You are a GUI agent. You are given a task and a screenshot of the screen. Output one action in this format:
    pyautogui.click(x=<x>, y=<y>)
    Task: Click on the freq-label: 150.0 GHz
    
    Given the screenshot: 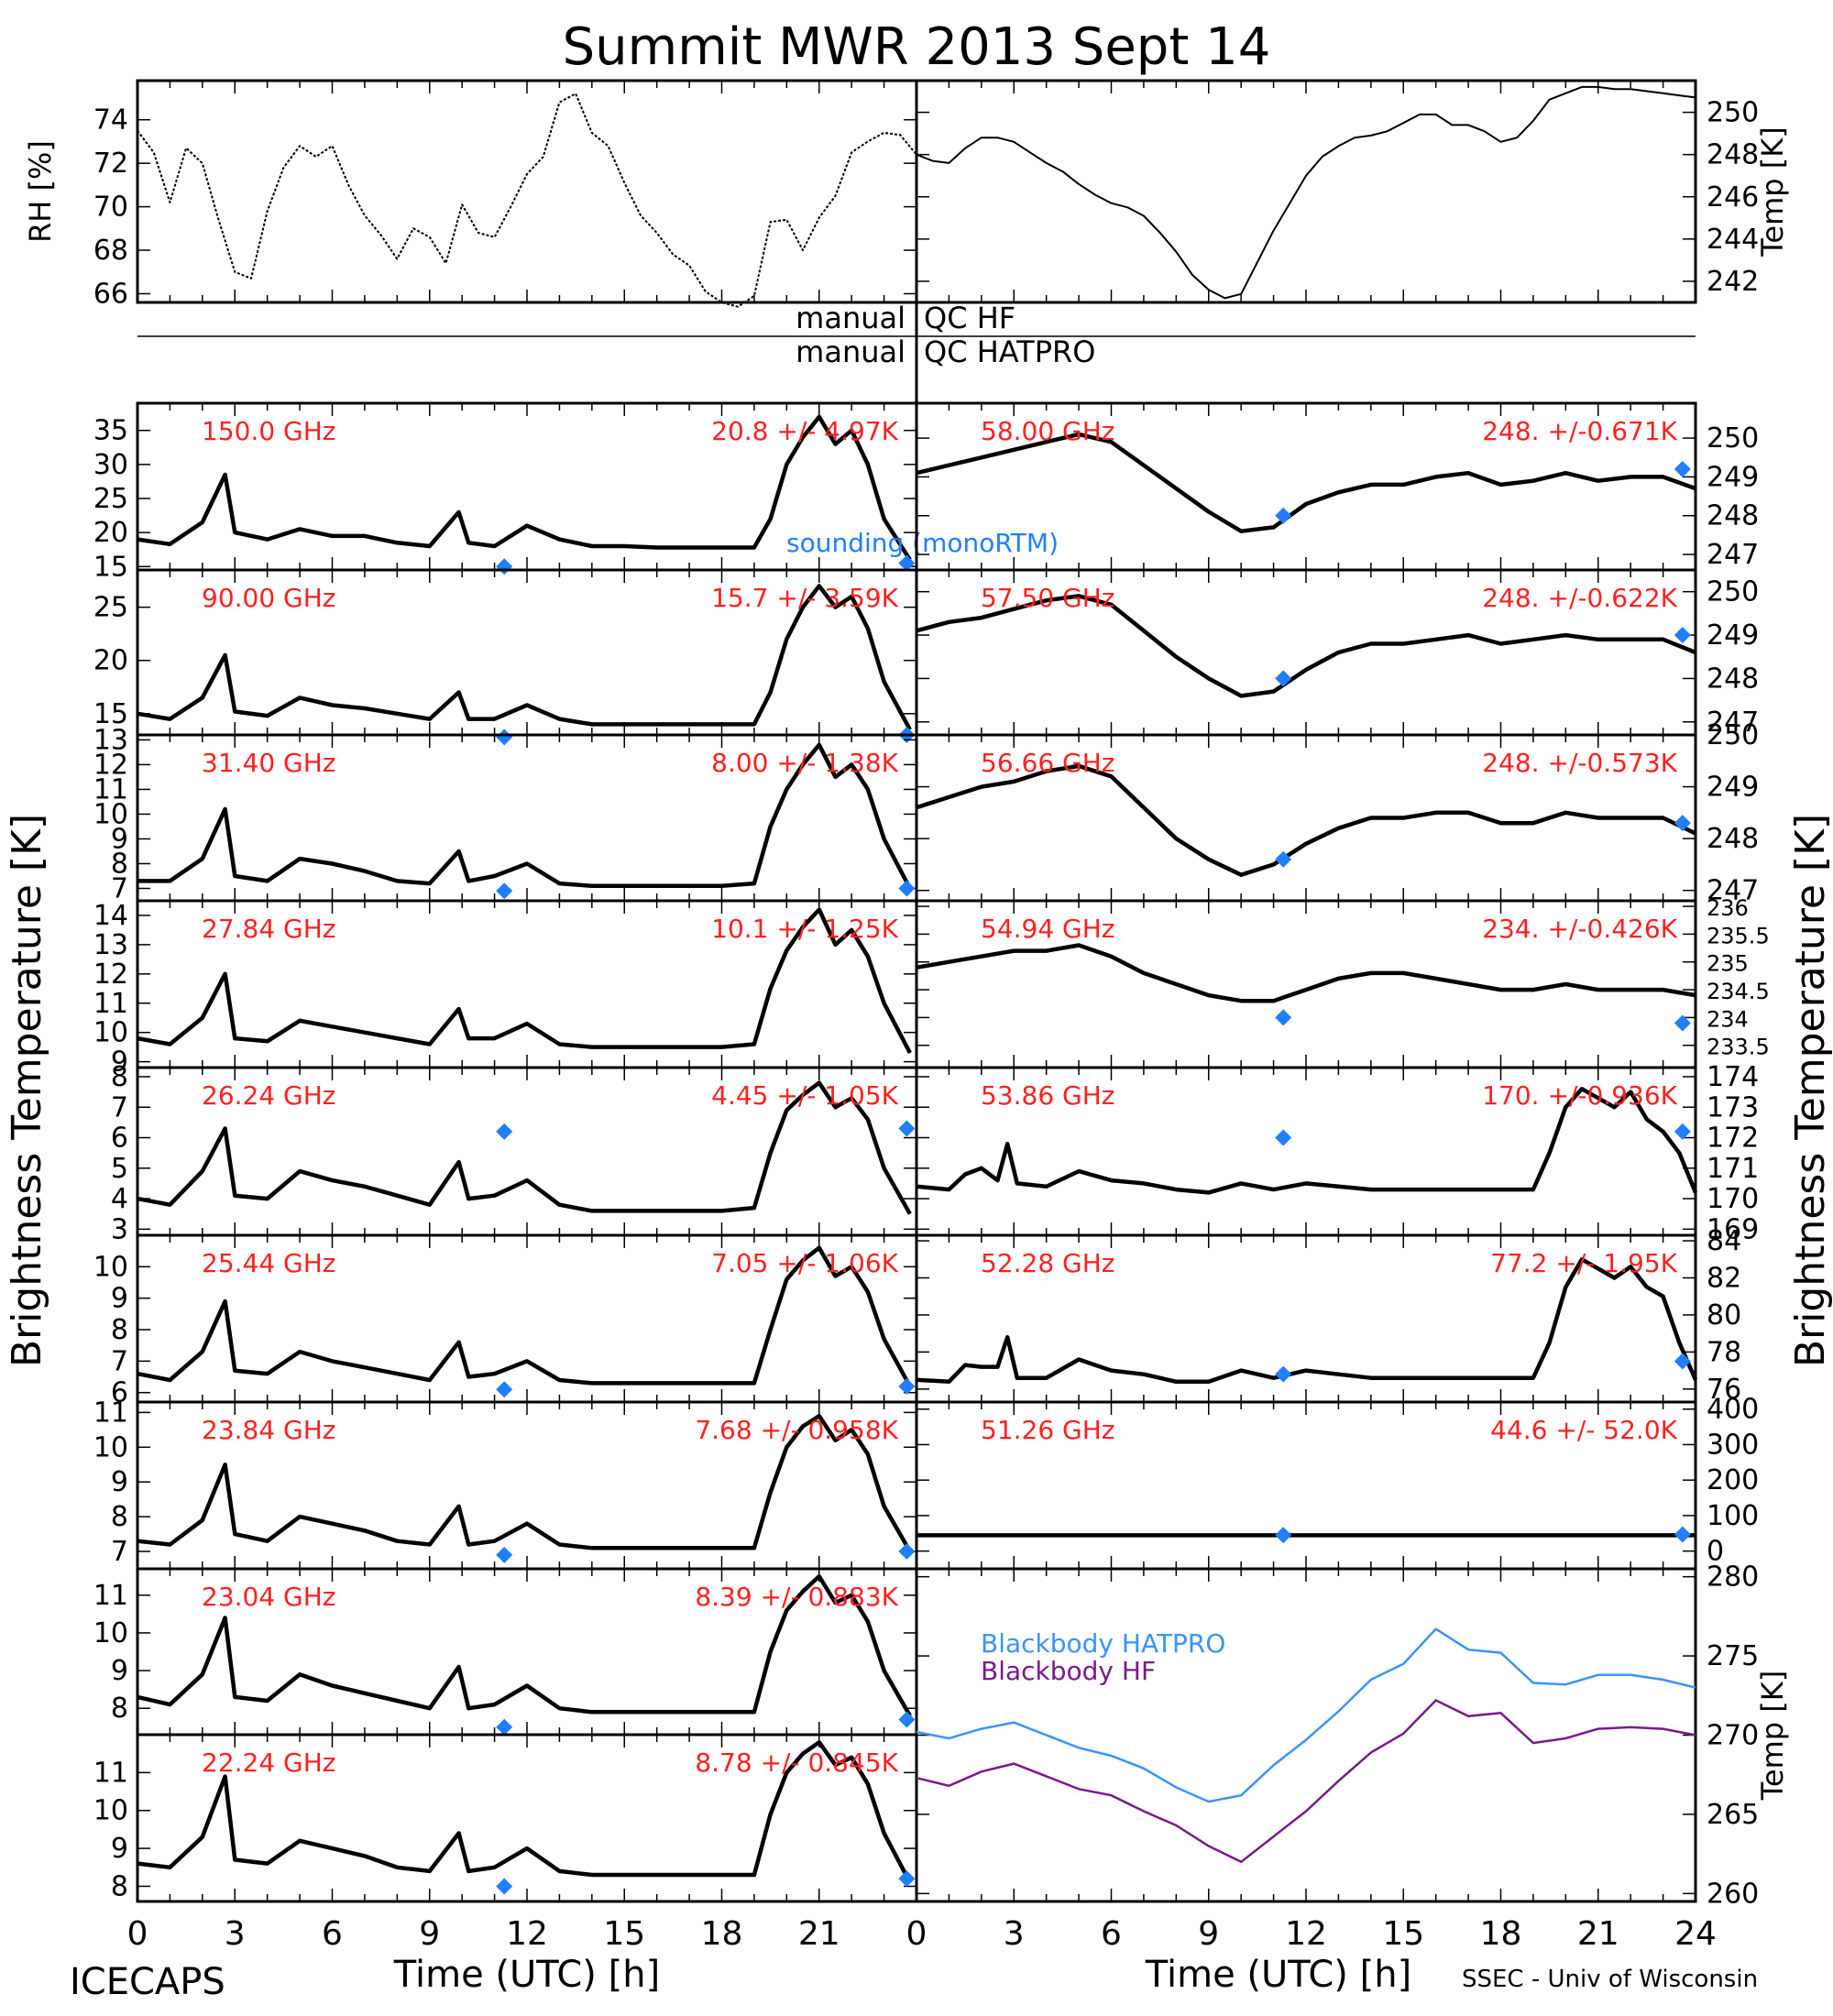 What is the action you would take?
    pyautogui.click(x=269, y=431)
    